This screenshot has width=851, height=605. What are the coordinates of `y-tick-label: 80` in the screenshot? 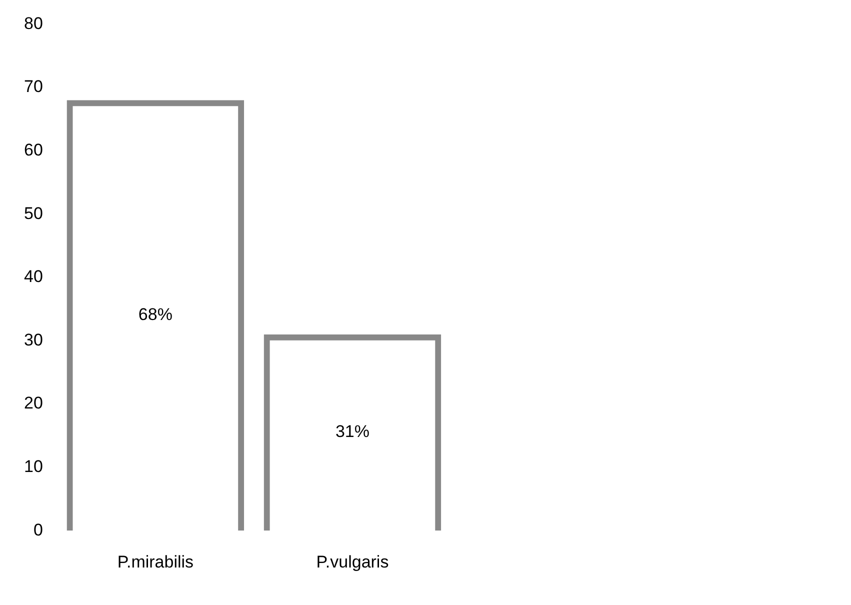 It's located at (33, 23).